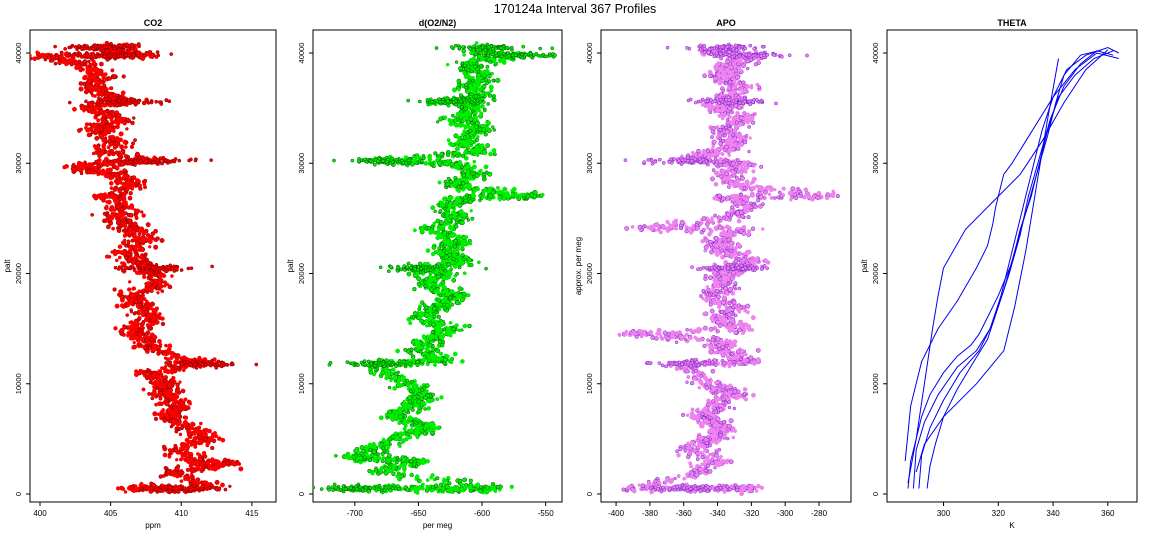  What do you see at coordinates (153, 525) in the screenshot?
I see `x-axis-label: ppm` at bounding box center [153, 525].